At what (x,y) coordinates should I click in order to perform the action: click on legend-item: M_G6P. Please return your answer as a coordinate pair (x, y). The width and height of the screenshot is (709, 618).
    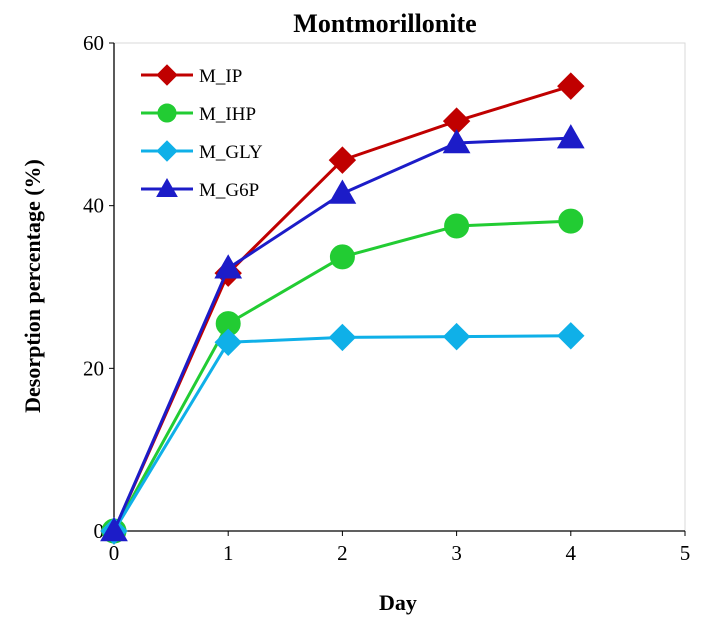
    Looking at the image, I should click on (200, 189).